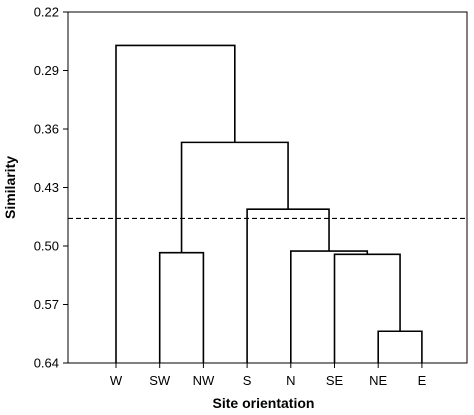 The height and width of the screenshot is (415, 474). What do you see at coordinates (46, 129) in the screenshot?
I see `y-tick-label: 0.36` at bounding box center [46, 129].